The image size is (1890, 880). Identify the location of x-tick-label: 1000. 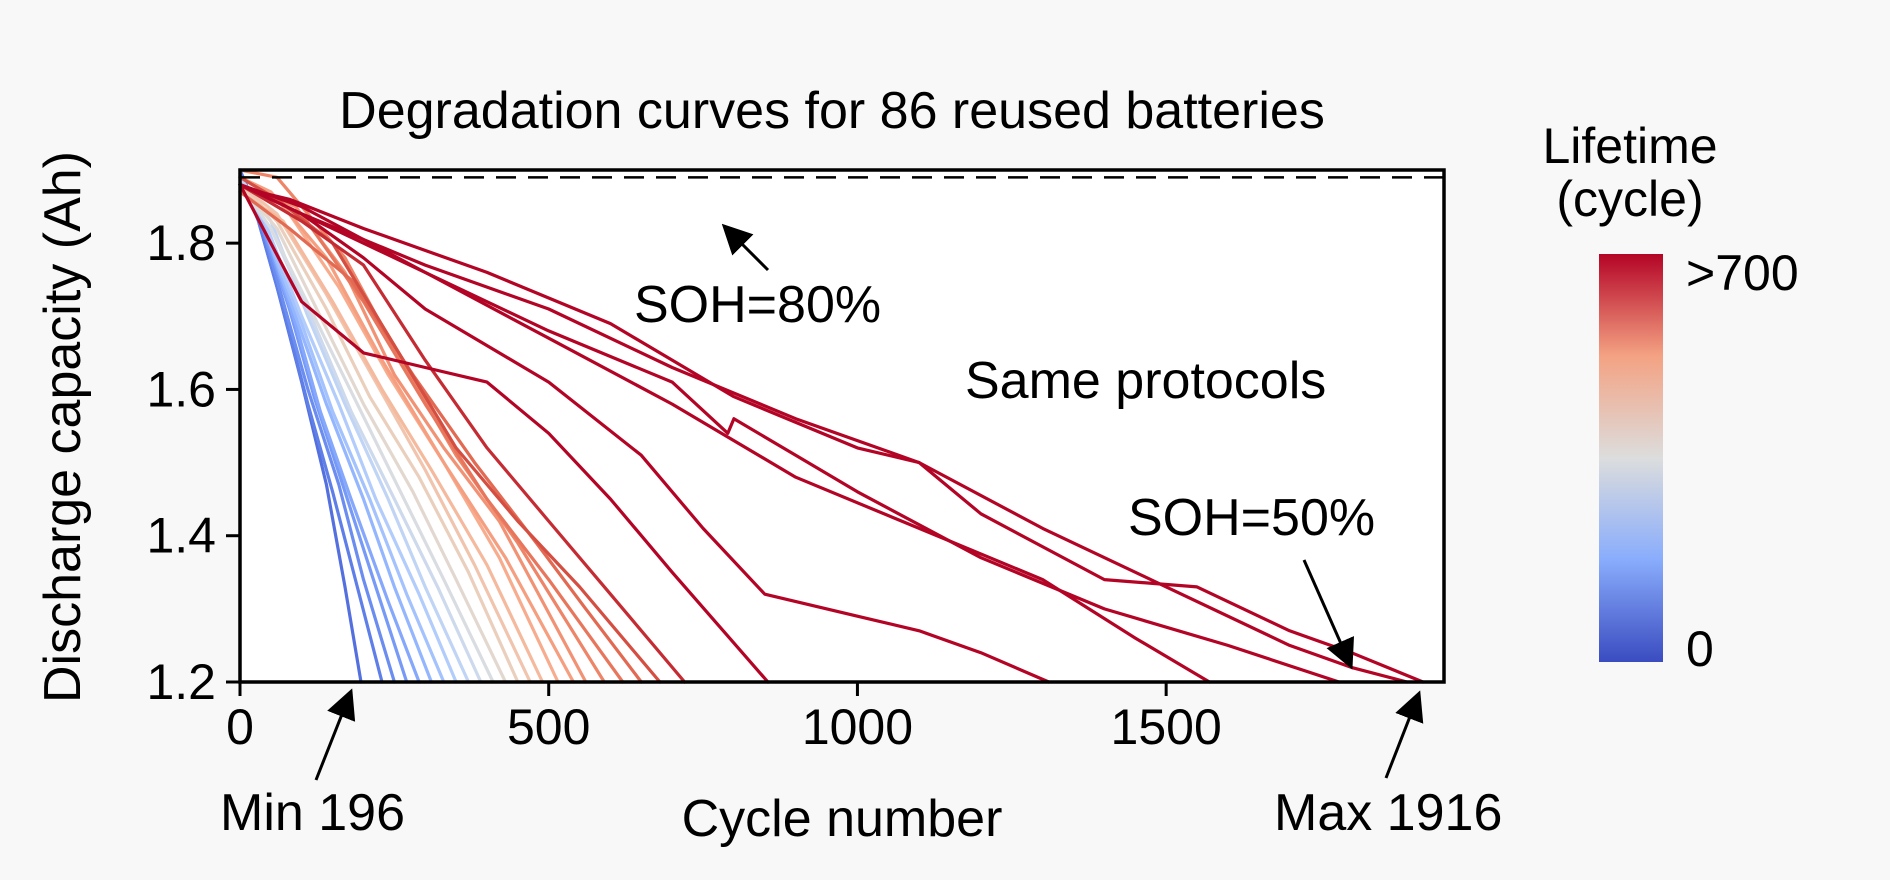
(857, 727).